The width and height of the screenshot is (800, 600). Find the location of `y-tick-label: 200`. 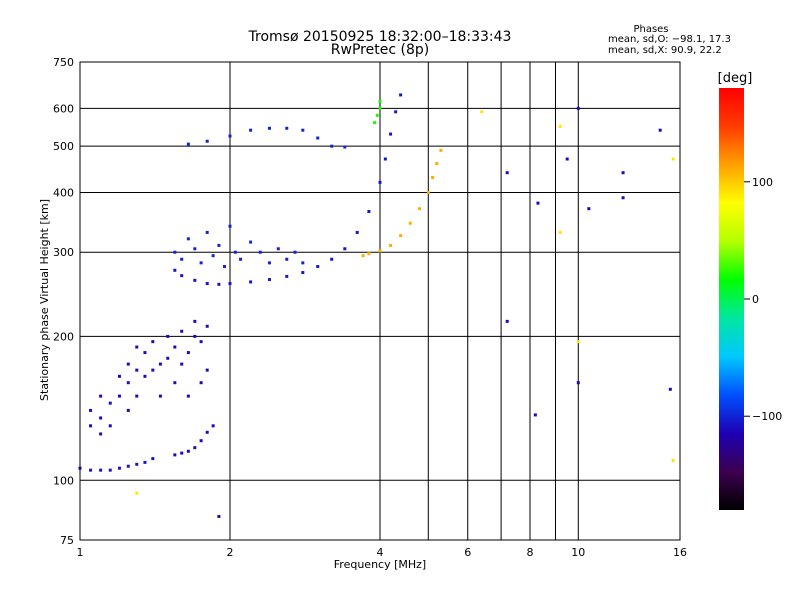

y-tick-label: 200 is located at coordinates (63, 336).